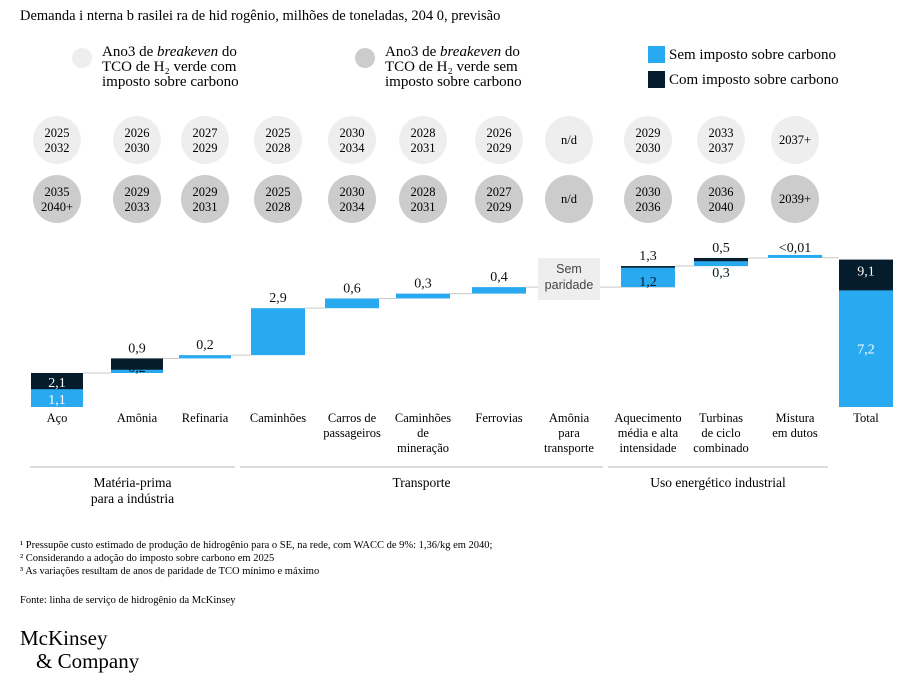 Image resolution: width=924 pixels, height=695 pixels. Describe the element at coordinates (205, 207) in the screenshot. I see `breakeven-without-tax-2-text-1: 2031` at that location.